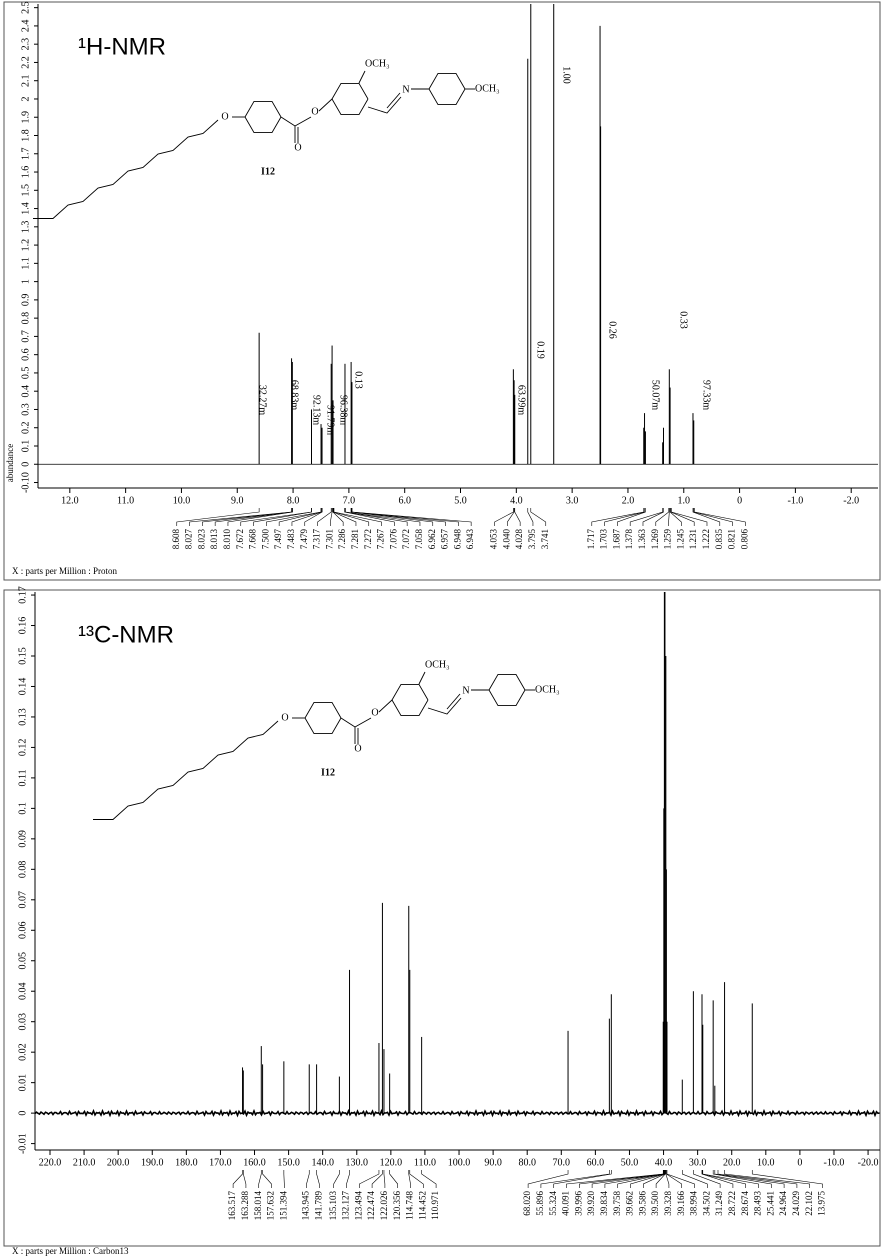 The height and width of the screenshot is (1260, 886). What do you see at coordinates (460, 500) in the screenshot?
I see `x-tick-label: 5.0` at bounding box center [460, 500].